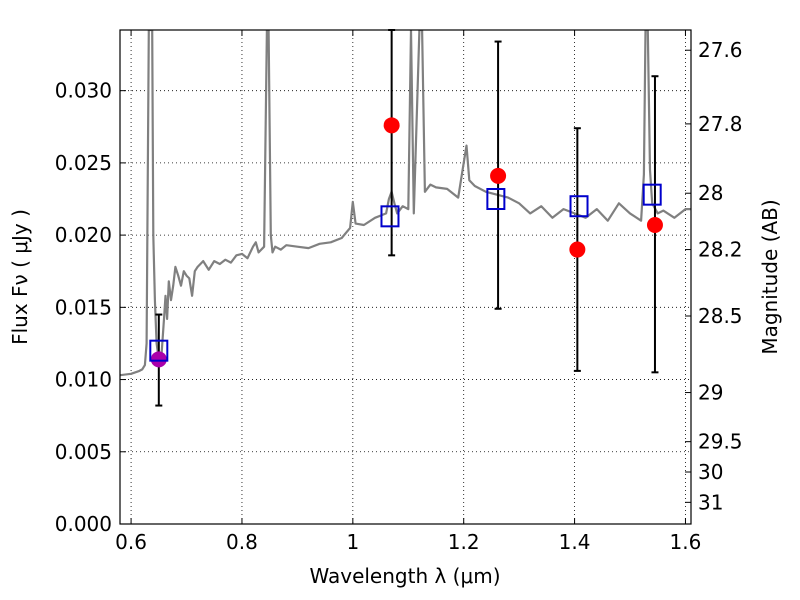  I want to click on right-tick-label: 27.8, so click(720, 124).